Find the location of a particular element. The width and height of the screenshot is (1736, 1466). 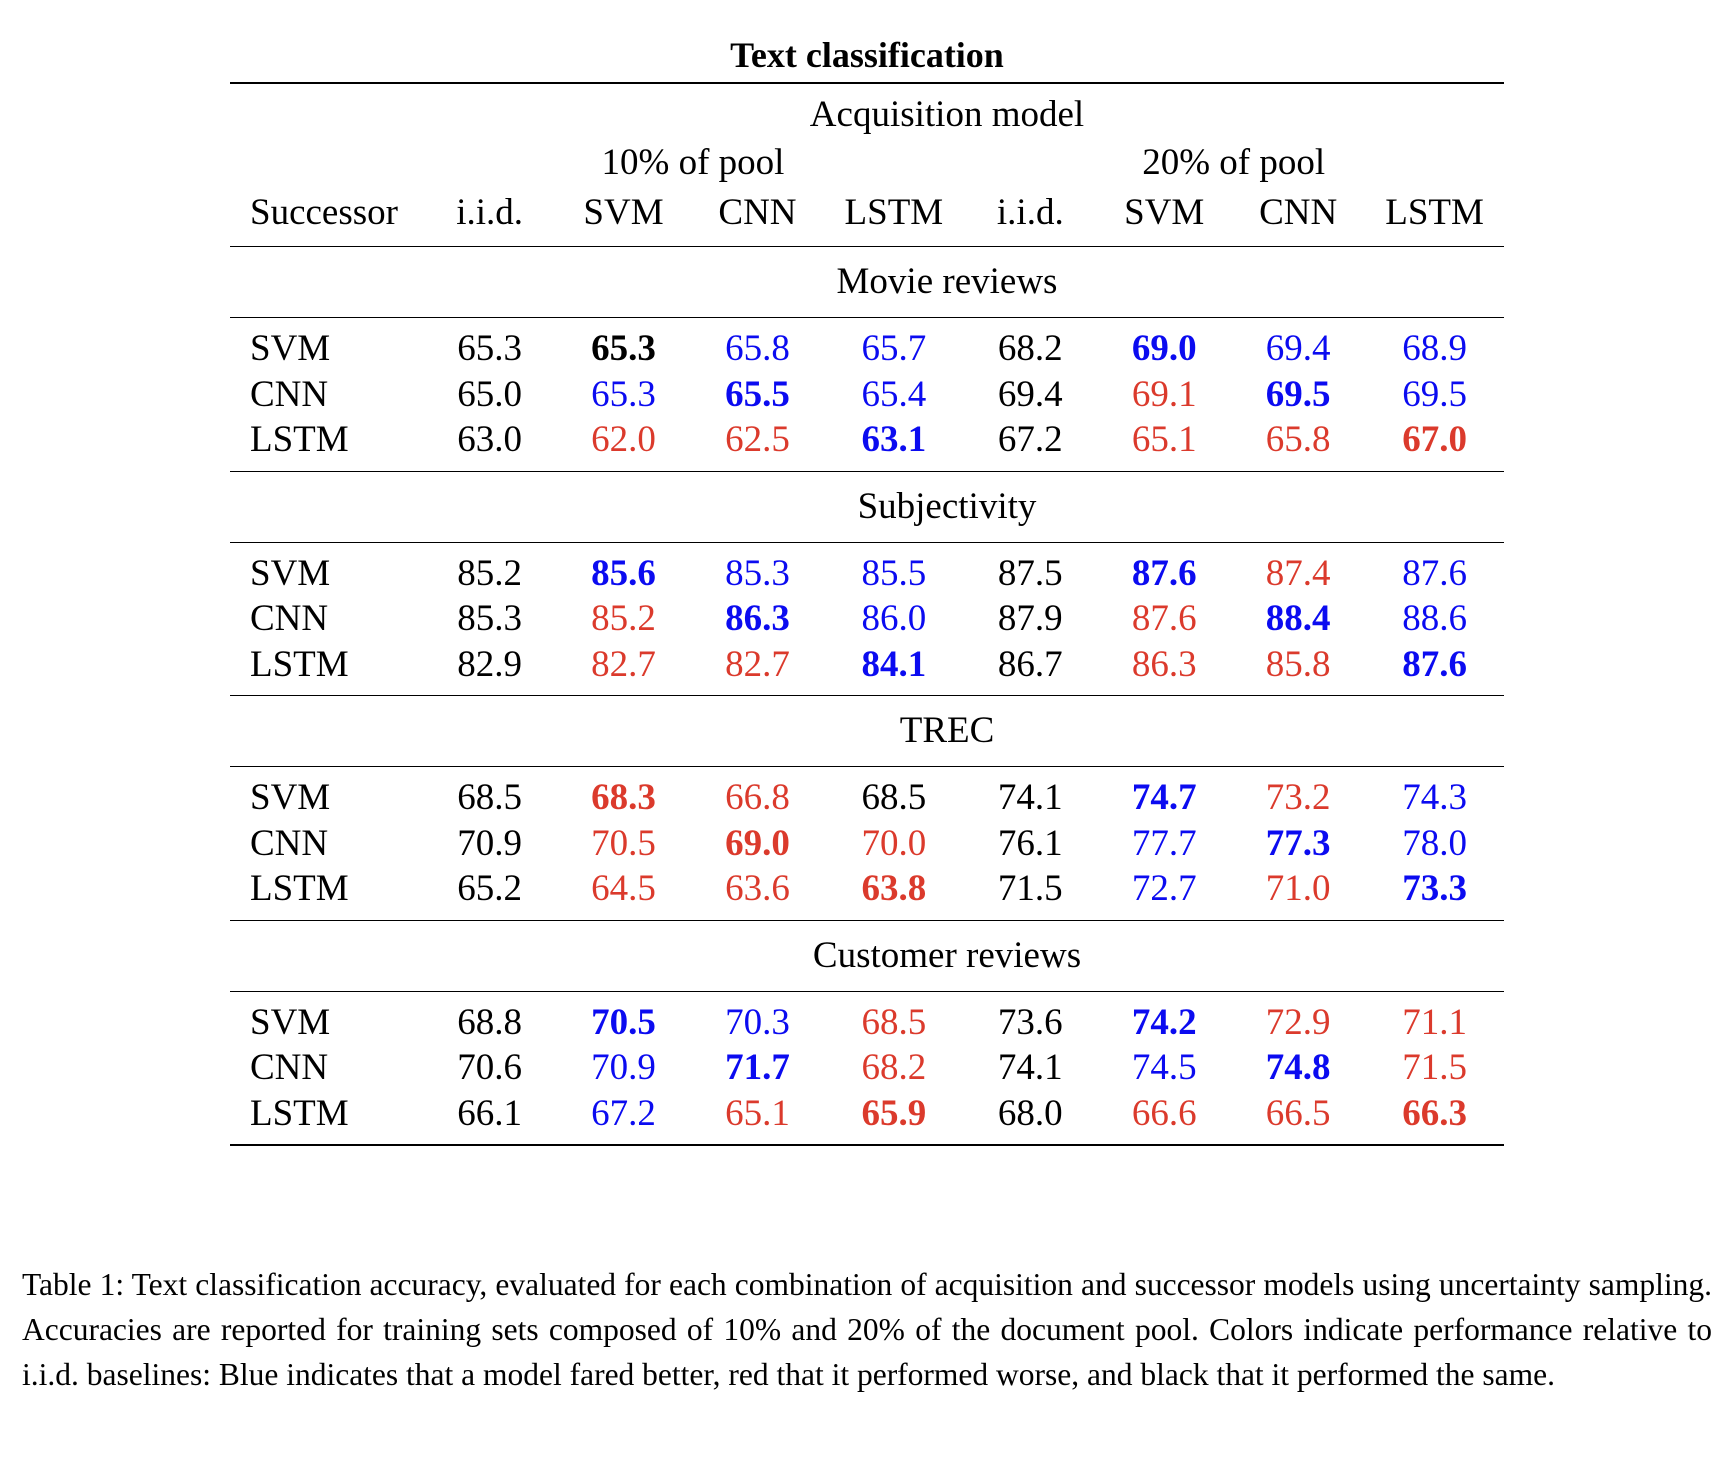

table-row: SVM 85.2 85.6 85.3 85.5 87.5 87.6 87.4 87.6 is located at coordinates (867, 574).